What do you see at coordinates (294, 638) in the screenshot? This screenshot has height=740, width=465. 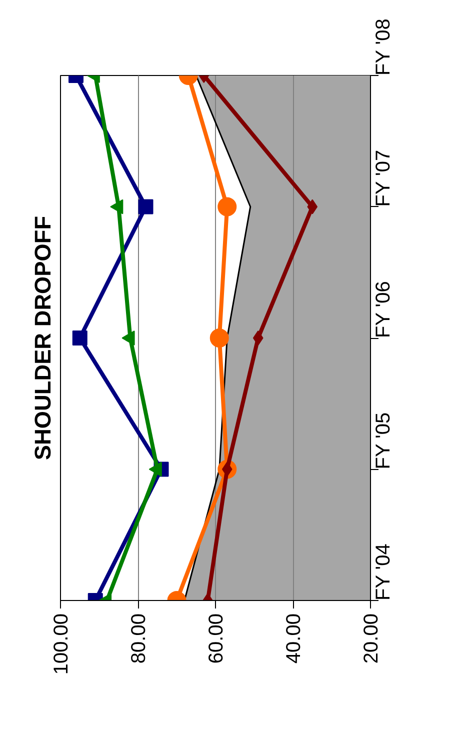 I see `x-tick-label: 40.00` at bounding box center [294, 638].